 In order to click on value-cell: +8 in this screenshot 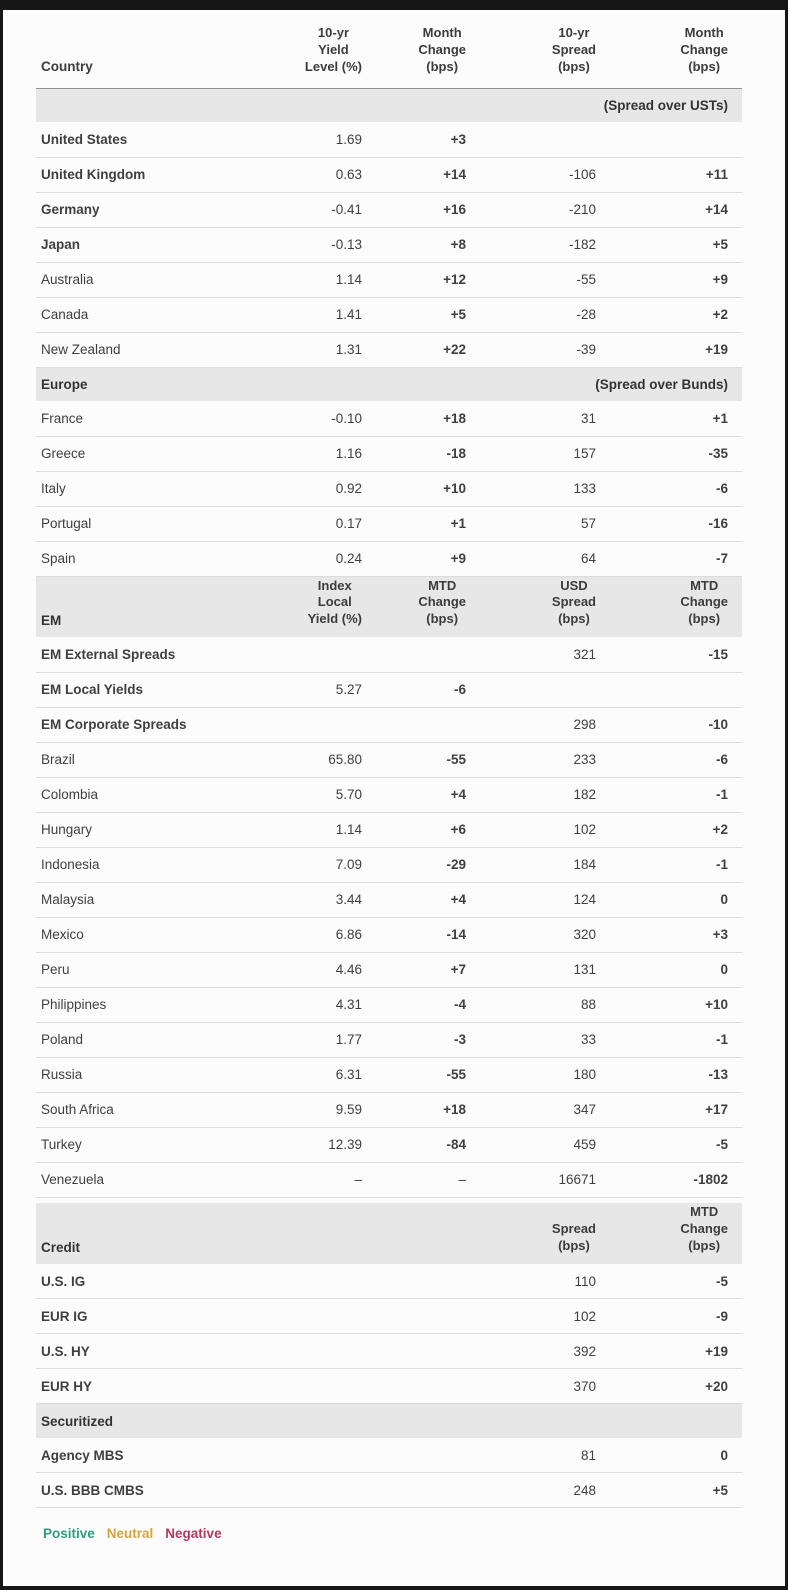, I will do `click(428, 245)`.